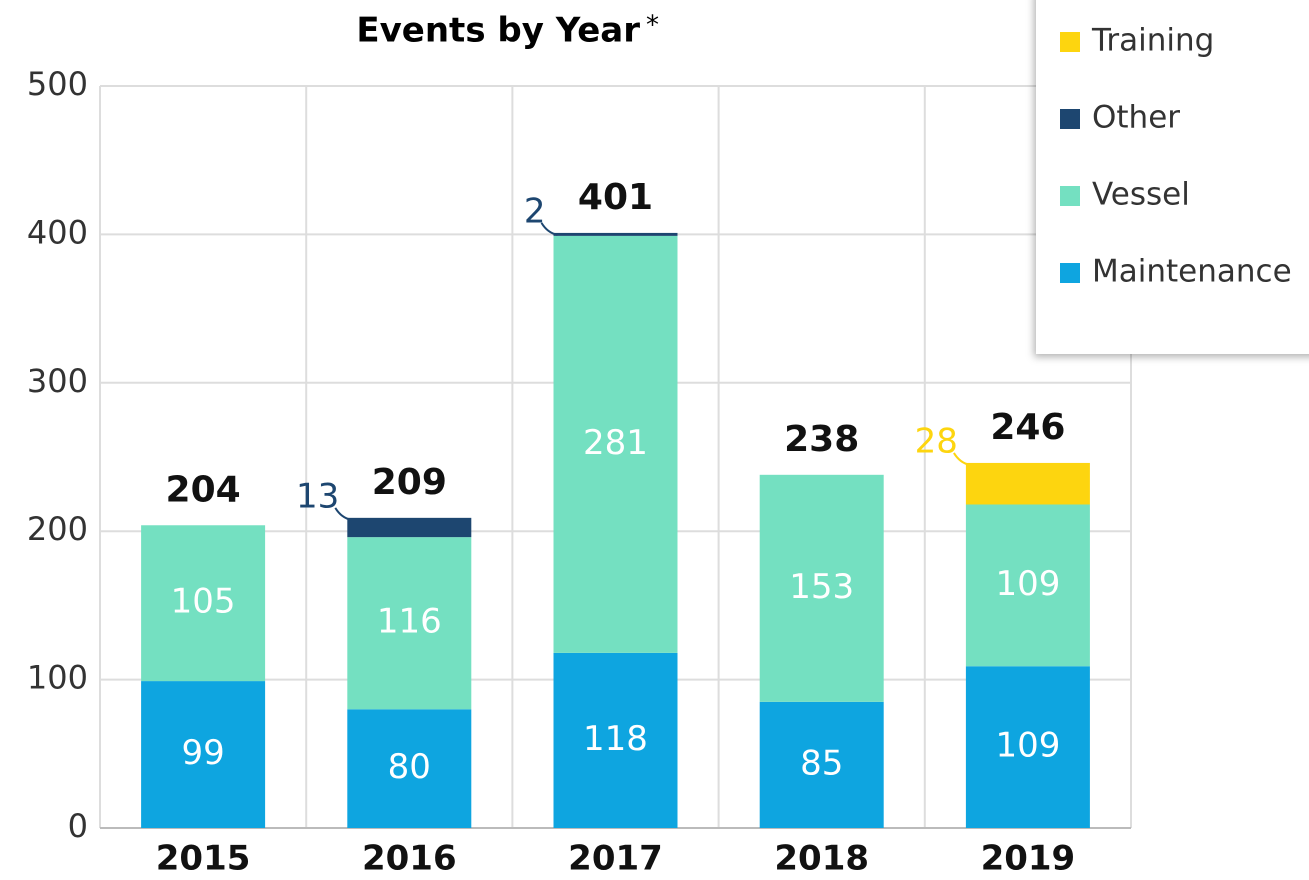 The image size is (1309, 880). I want to click on legend-label: Maintenance, so click(1192, 272).